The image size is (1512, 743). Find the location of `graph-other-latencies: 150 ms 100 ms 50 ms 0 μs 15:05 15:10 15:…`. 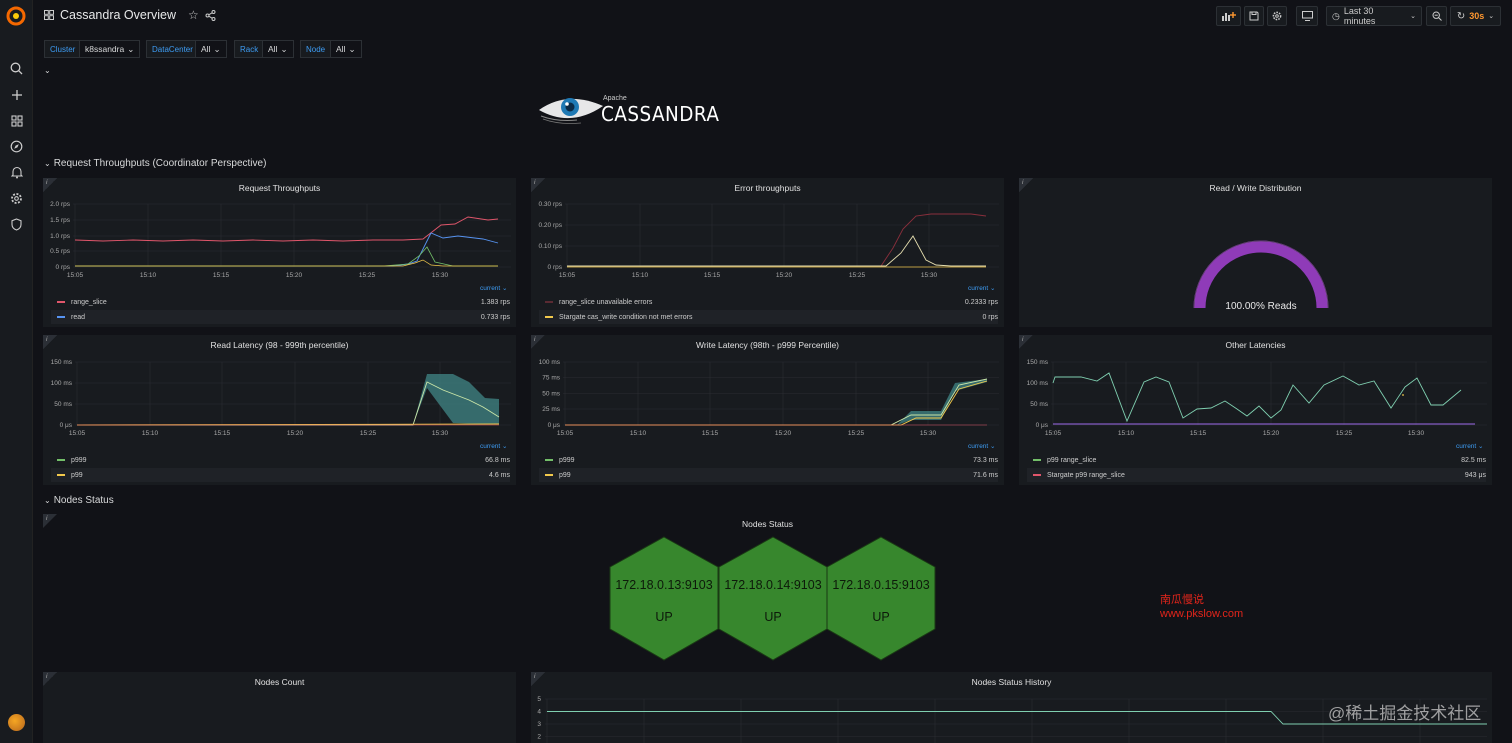

graph-other-latencies: 150 ms 100 ms 50 ms 0 μs 15:05 15:10 15:… is located at coordinates (1255, 410).